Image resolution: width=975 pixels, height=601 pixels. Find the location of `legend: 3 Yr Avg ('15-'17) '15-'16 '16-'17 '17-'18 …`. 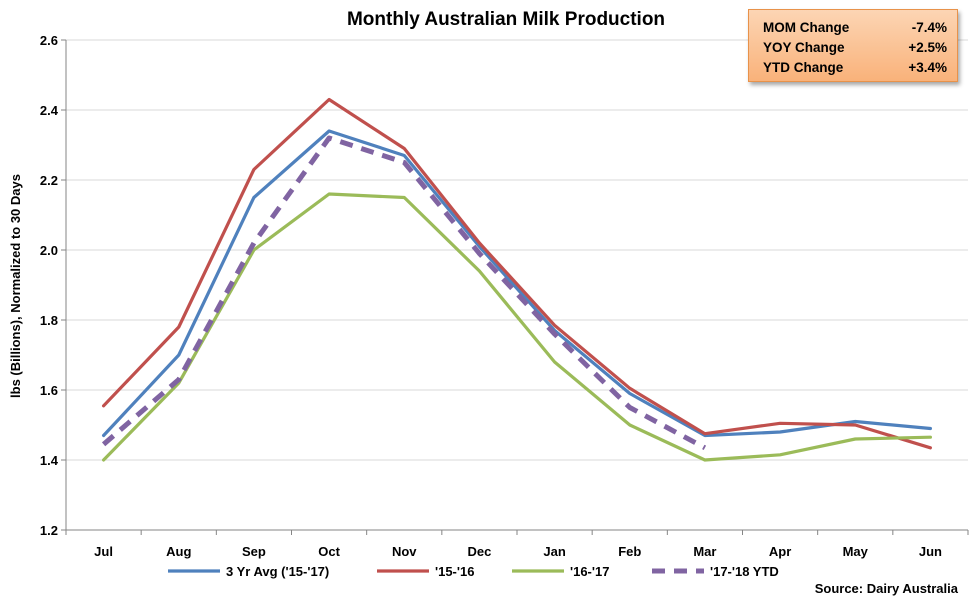

legend: 3 Yr Avg ('15-'17) '15-'16 '16-'17 '17-'18 … is located at coordinates (473, 571).